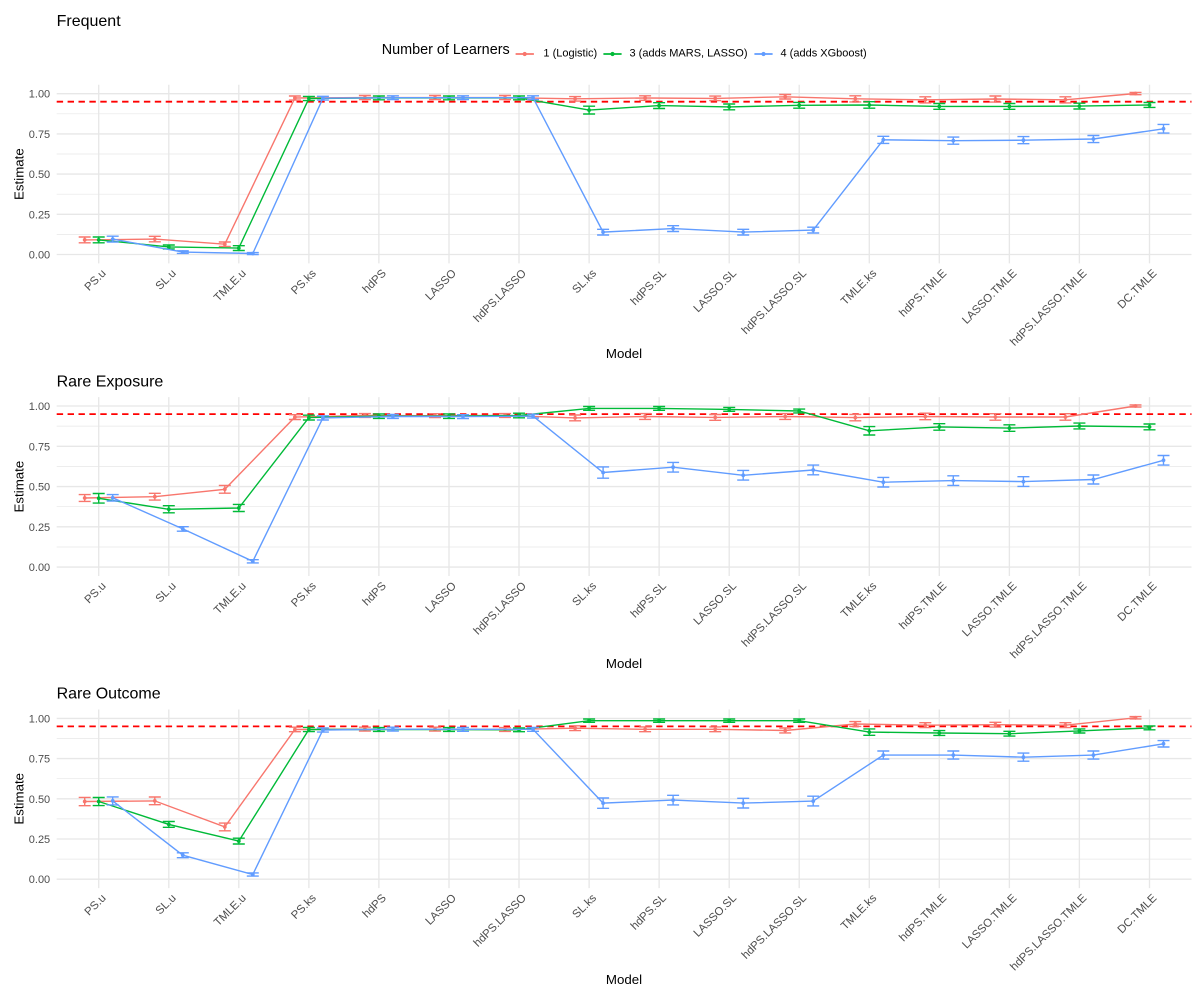  Describe the element at coordinates (110, 381) in the screenshot. I see `svg-text: Rare Exposure` at that location.